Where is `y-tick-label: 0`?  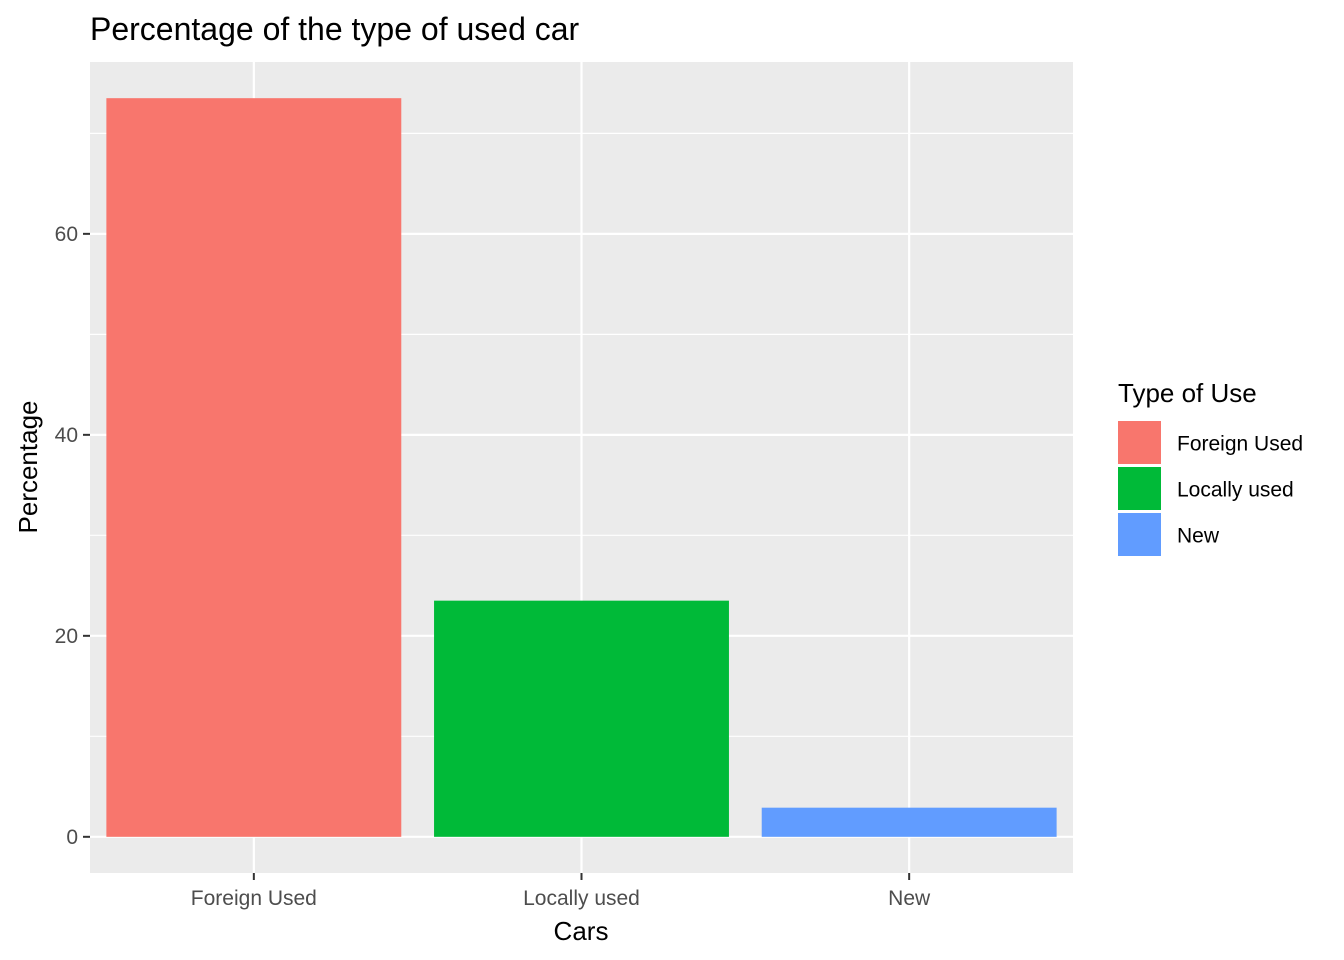 y-tick-label: 0 is located at coordinates (72, 837).